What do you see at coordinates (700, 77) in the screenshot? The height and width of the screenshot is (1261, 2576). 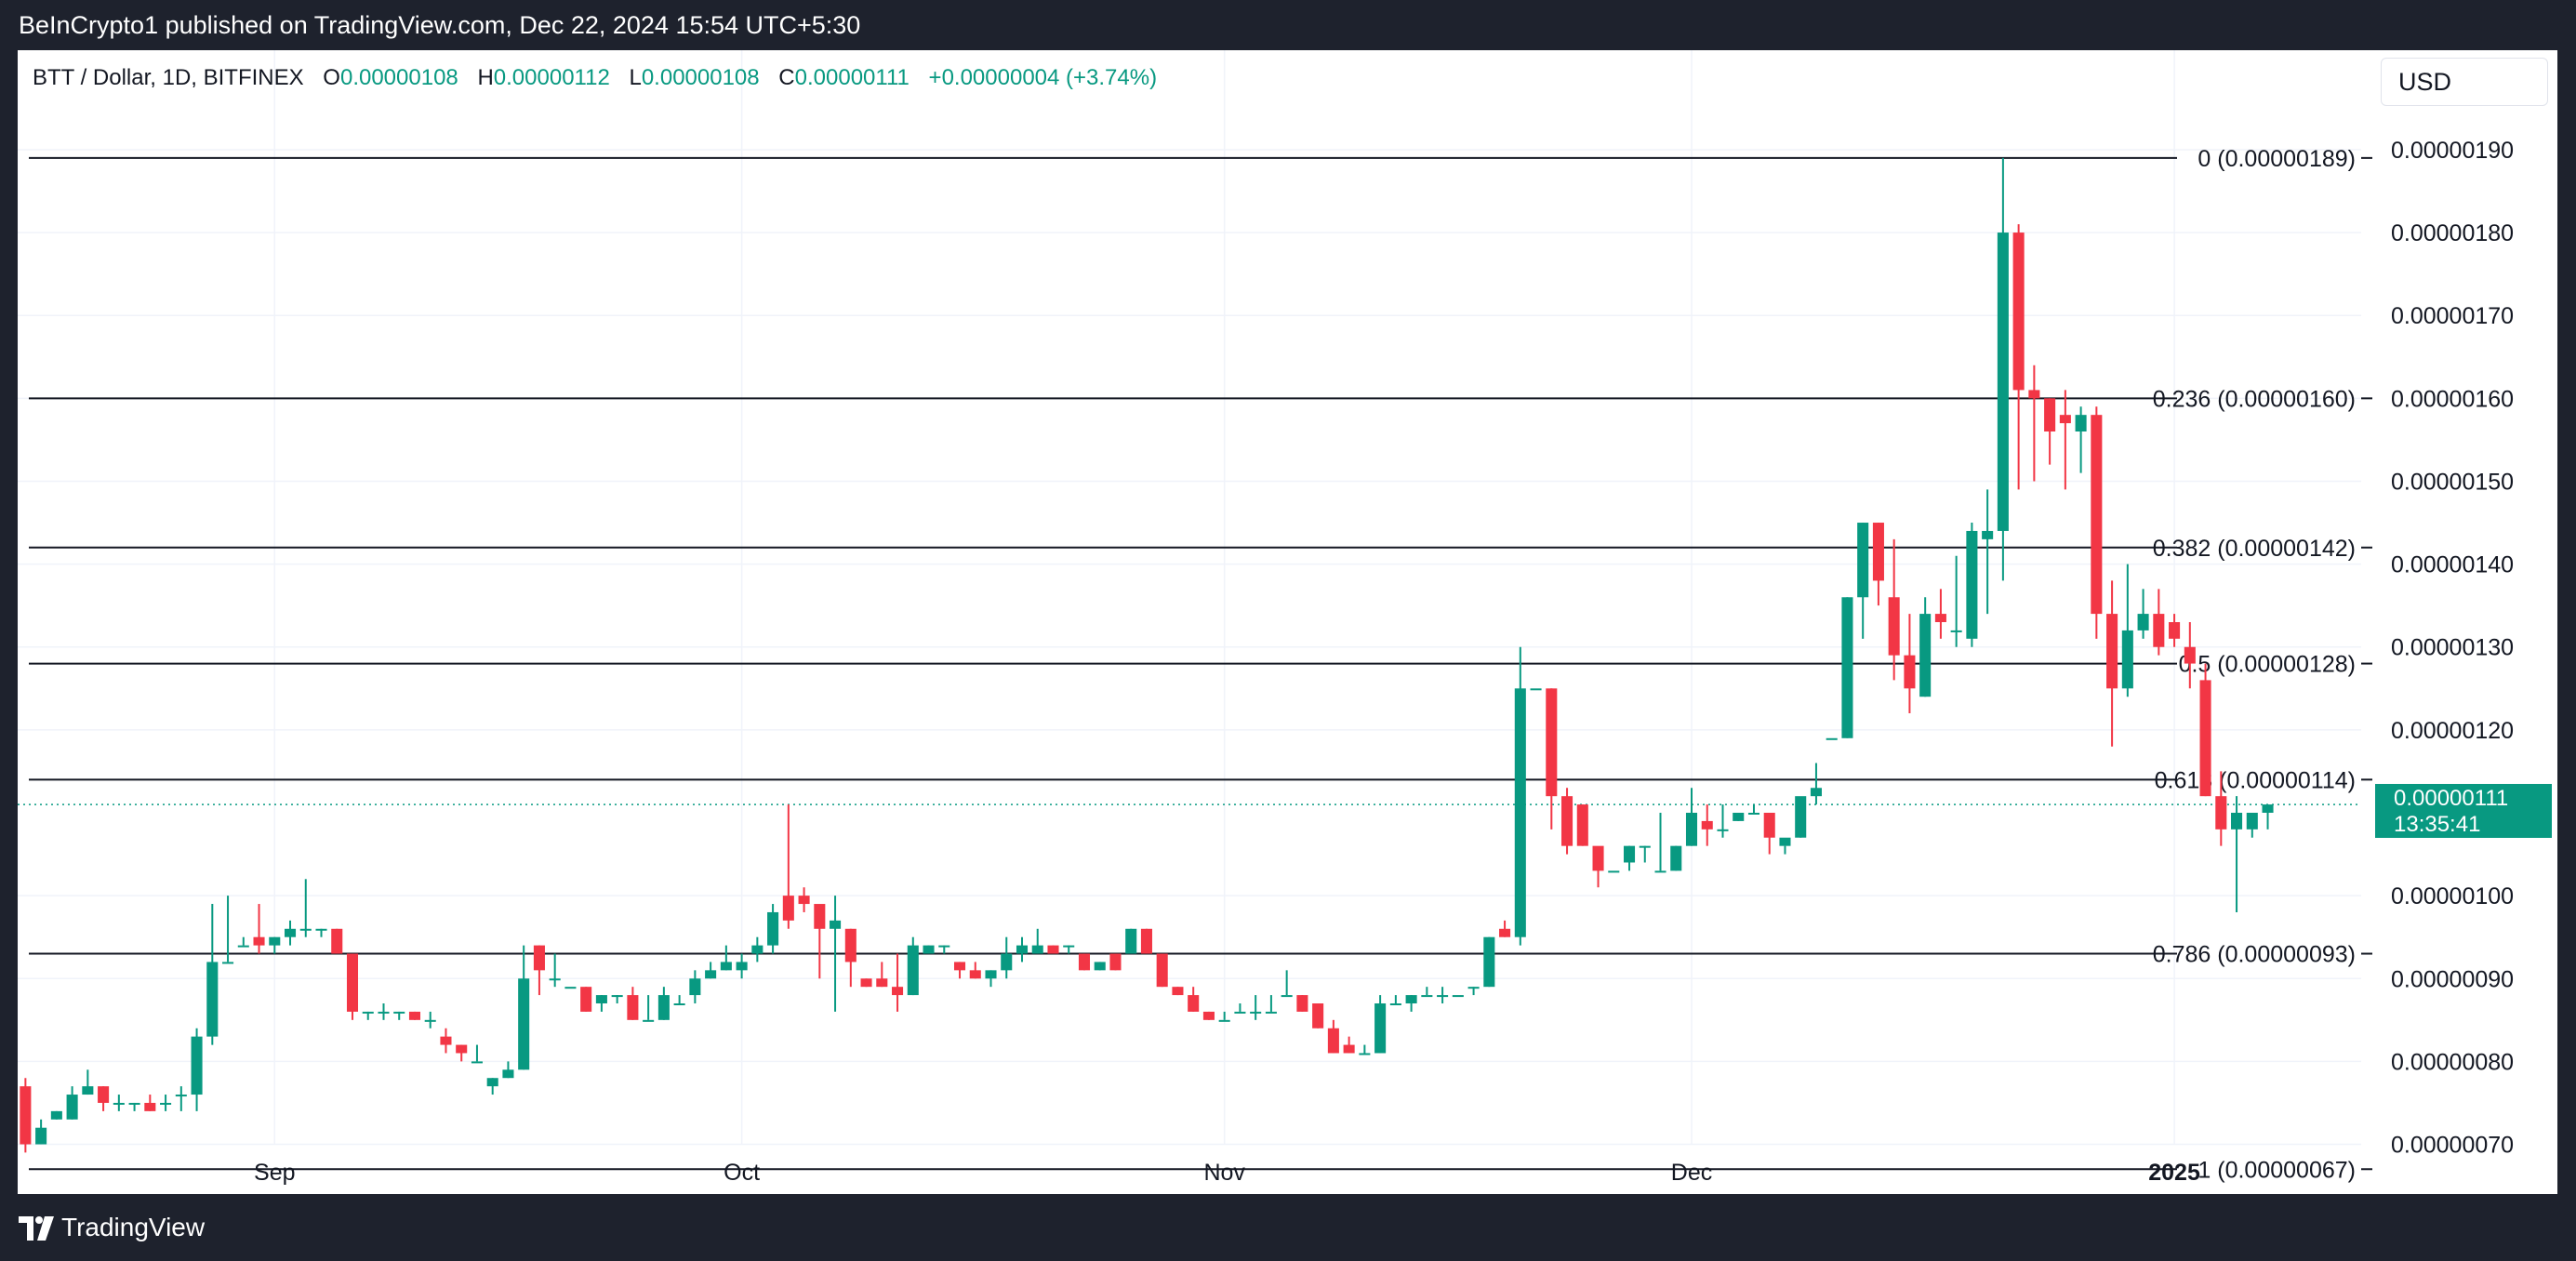 I see `low-value: 0.00000108` at bounding box center [700, 77].